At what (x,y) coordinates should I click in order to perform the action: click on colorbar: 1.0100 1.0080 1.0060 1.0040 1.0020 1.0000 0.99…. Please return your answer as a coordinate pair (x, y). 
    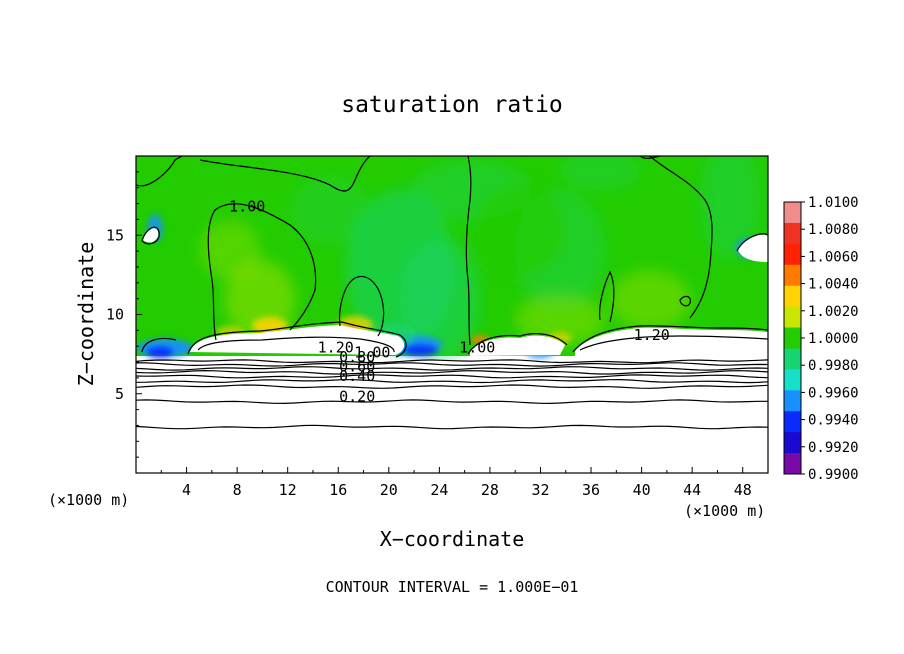
    Looking at the image, I should click on (821, 339).